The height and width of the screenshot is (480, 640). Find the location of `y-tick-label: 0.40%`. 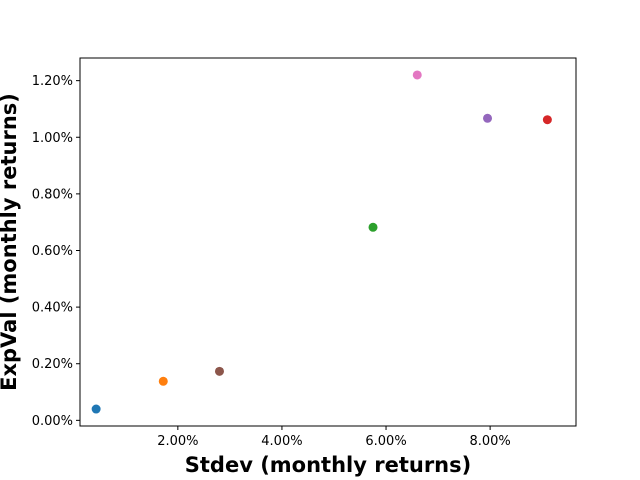

y-tick-label: 0.40% is located at coordinates (52, 308).